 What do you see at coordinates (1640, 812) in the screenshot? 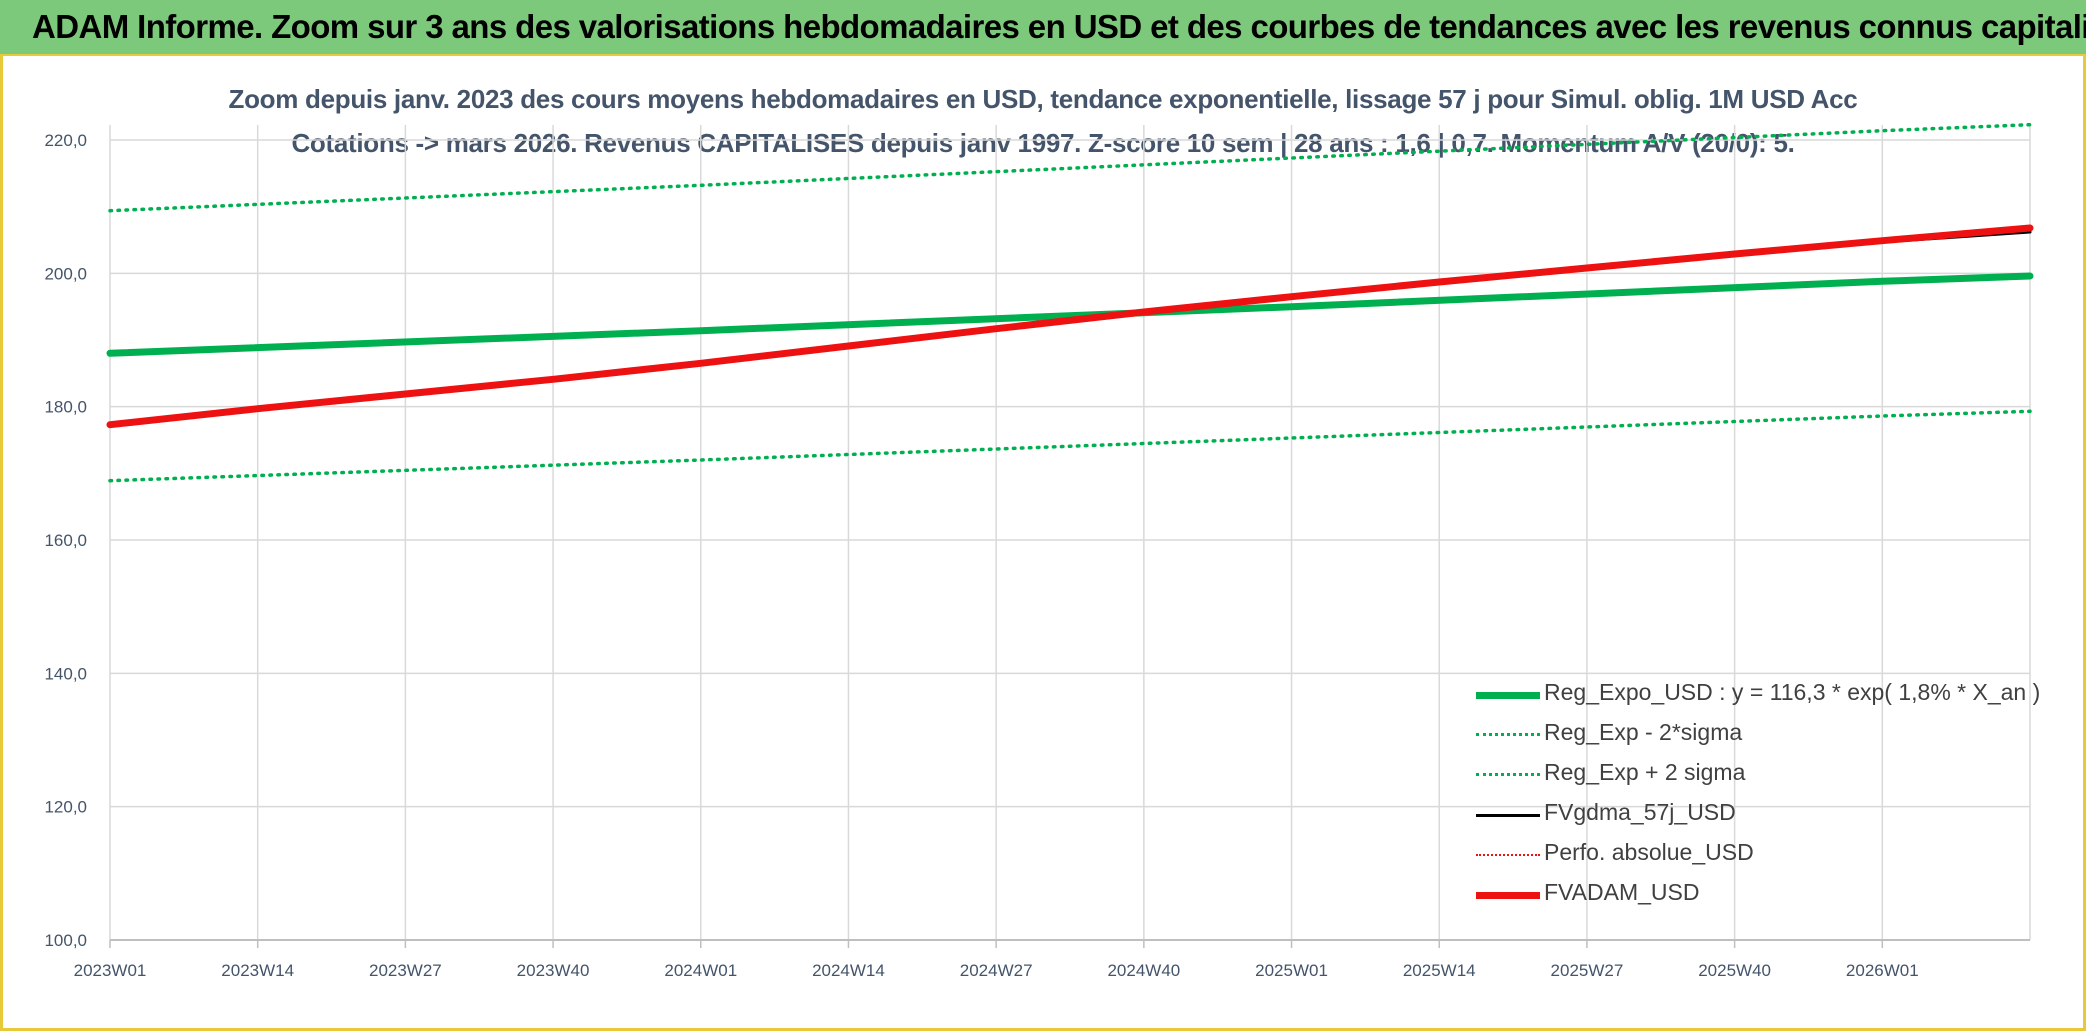
I see `legend-label-fvgdma: FVgdma_57j_USD` at bounding box center [1640, 812].